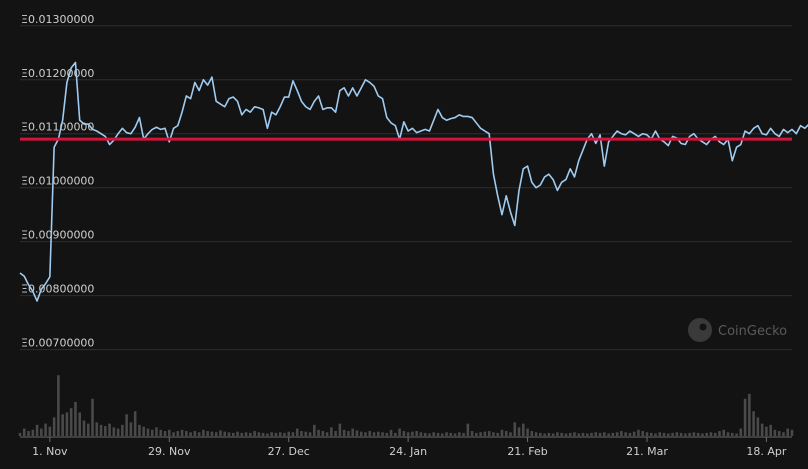 Image resolution: width=808 pixels, height=469 pixels. Describe the element at coordinates (737, 330) in the screenshot. I see `coingecko-watermark: CoinGecko` at that location.